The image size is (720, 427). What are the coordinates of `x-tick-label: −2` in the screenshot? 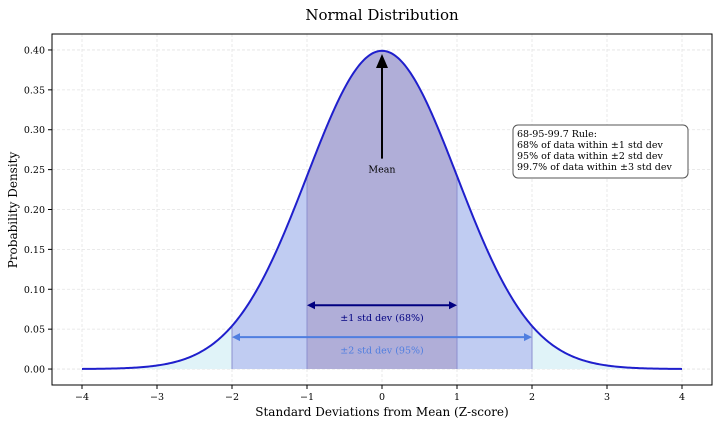 It's located at (232, 397).